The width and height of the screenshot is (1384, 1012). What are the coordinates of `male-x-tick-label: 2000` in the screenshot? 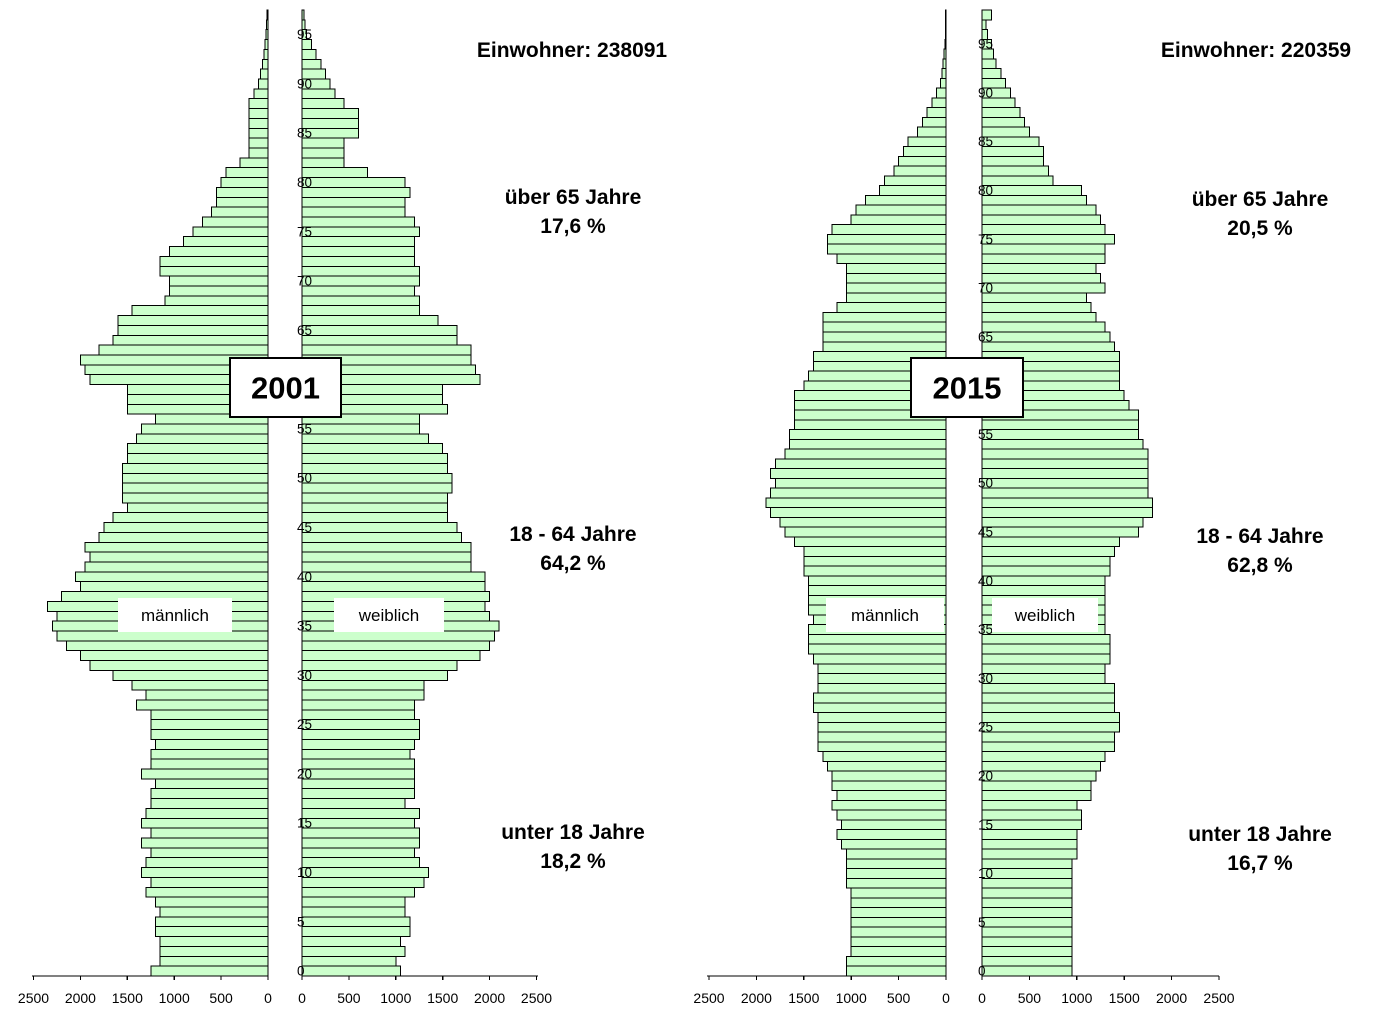 It's located at (756, 998).